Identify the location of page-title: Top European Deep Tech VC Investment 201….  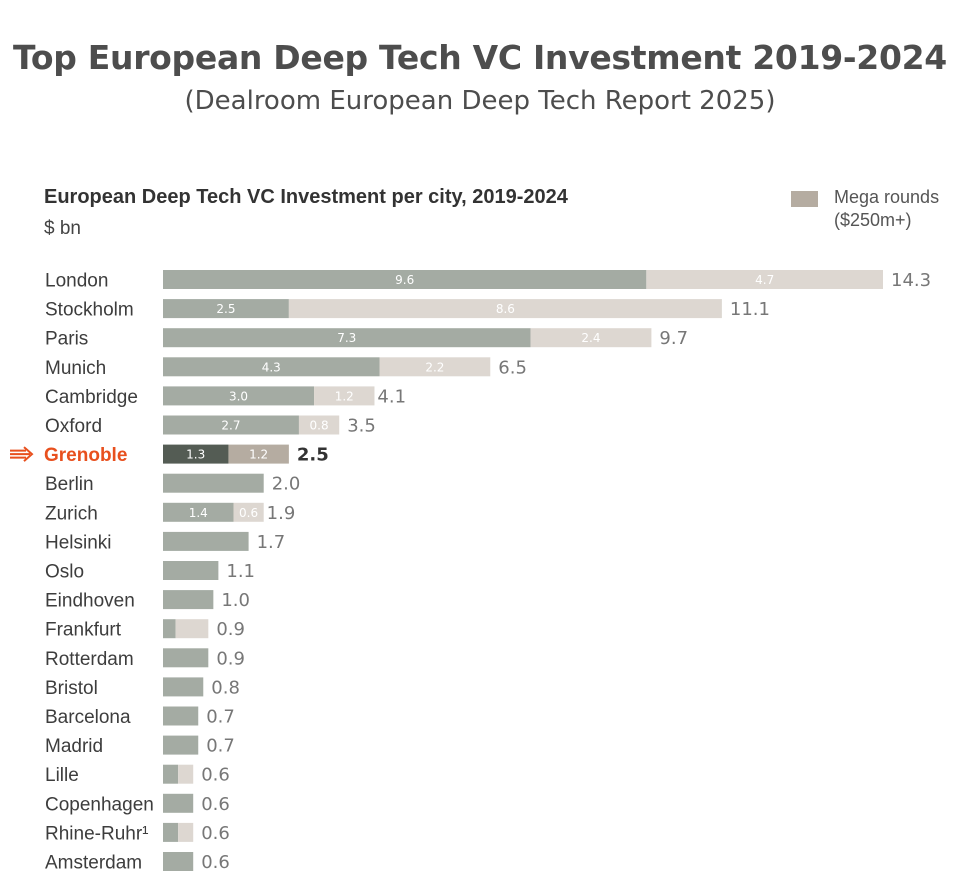
(480, 57).